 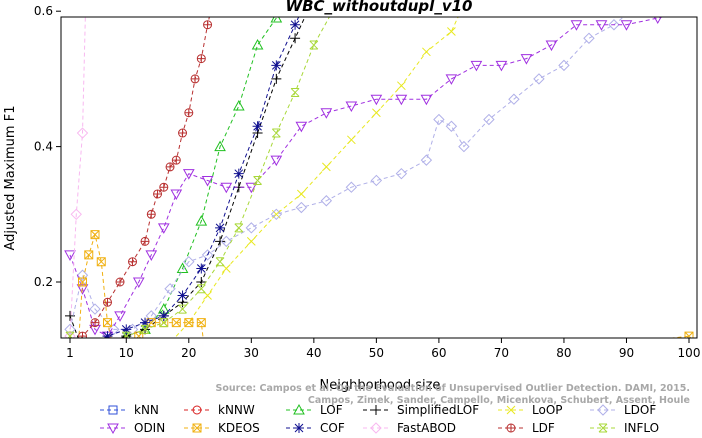 What do you see at coordinates (376, 410) in the screenshot?
I see `legend-marker-simplifiedlof` at bounding box center [376, 410].